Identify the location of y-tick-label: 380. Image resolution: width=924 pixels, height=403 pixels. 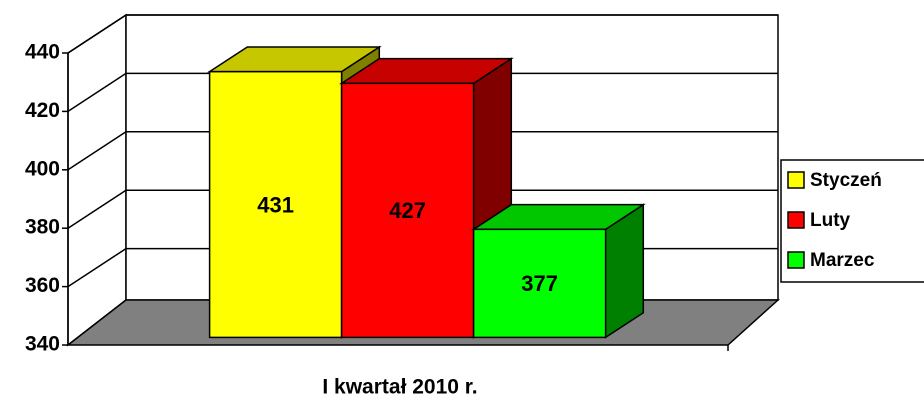
(42, 227).